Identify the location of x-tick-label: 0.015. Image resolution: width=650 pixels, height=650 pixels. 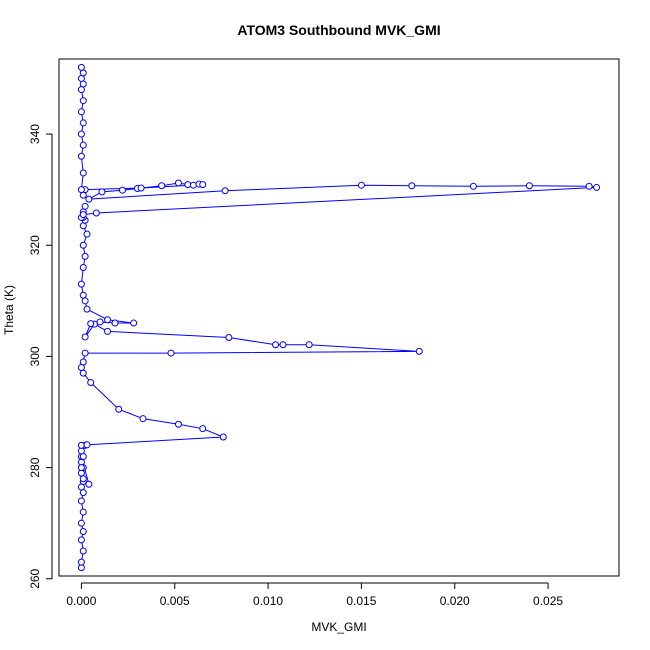
(361, 601).